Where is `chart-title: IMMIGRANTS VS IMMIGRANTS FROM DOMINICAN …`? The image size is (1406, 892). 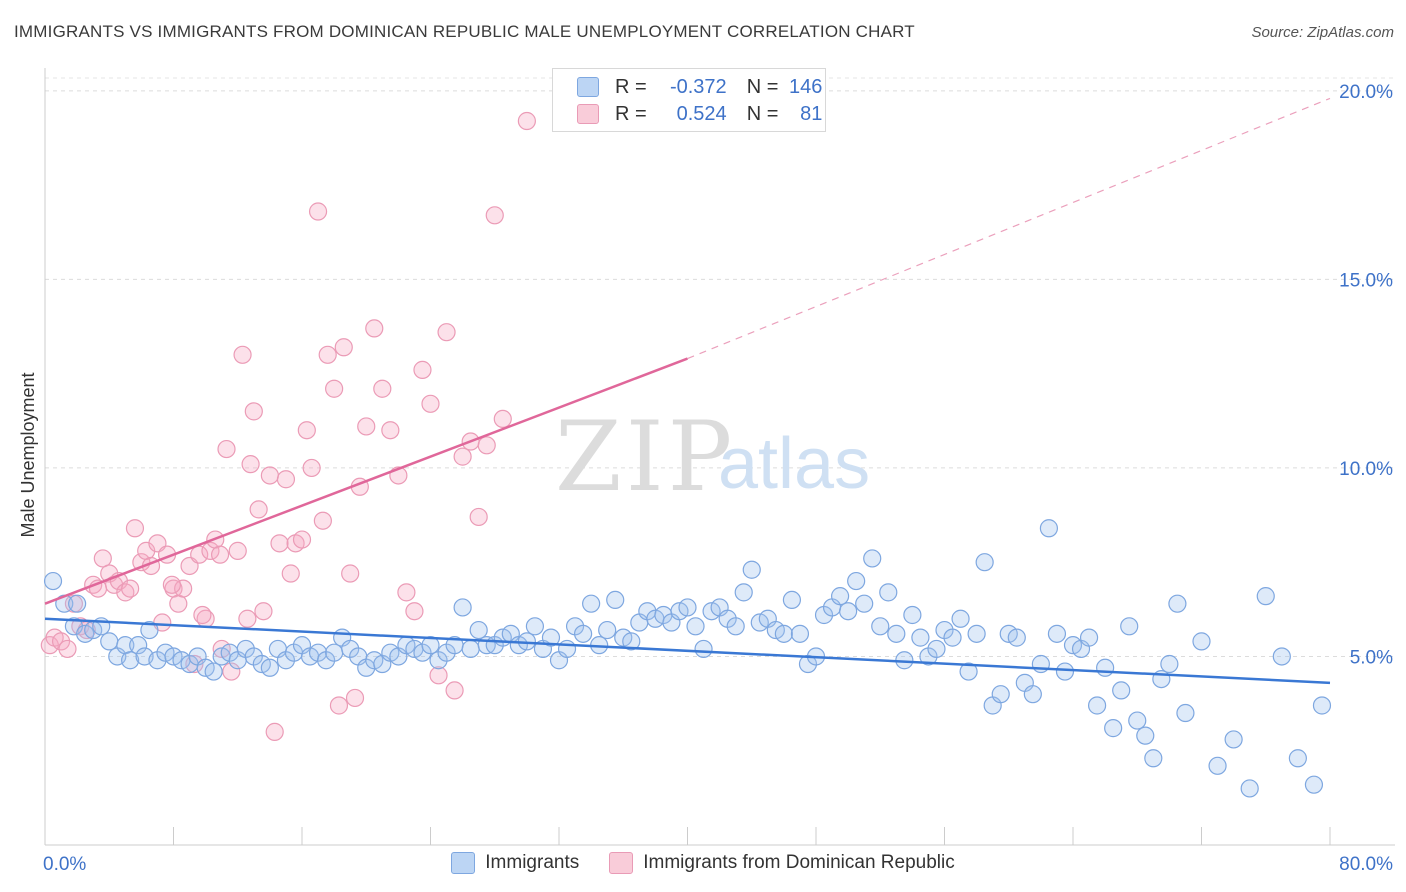 chart-title: IMMIGRANTS VS IMMIGRANTS FROM DOMINICAN … is located at coordinates (464, 31).